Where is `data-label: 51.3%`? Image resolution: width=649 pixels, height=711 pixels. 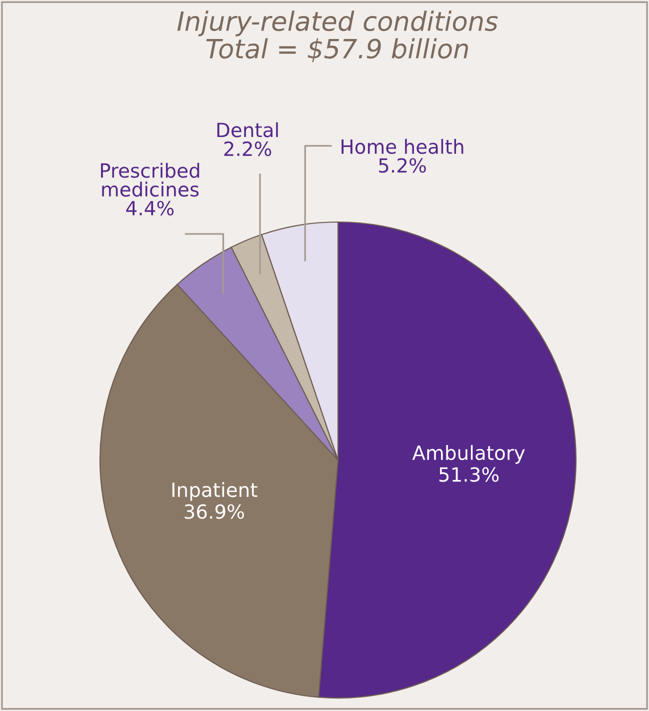 data-label: 51.3% is located at coordinates (469, 474).